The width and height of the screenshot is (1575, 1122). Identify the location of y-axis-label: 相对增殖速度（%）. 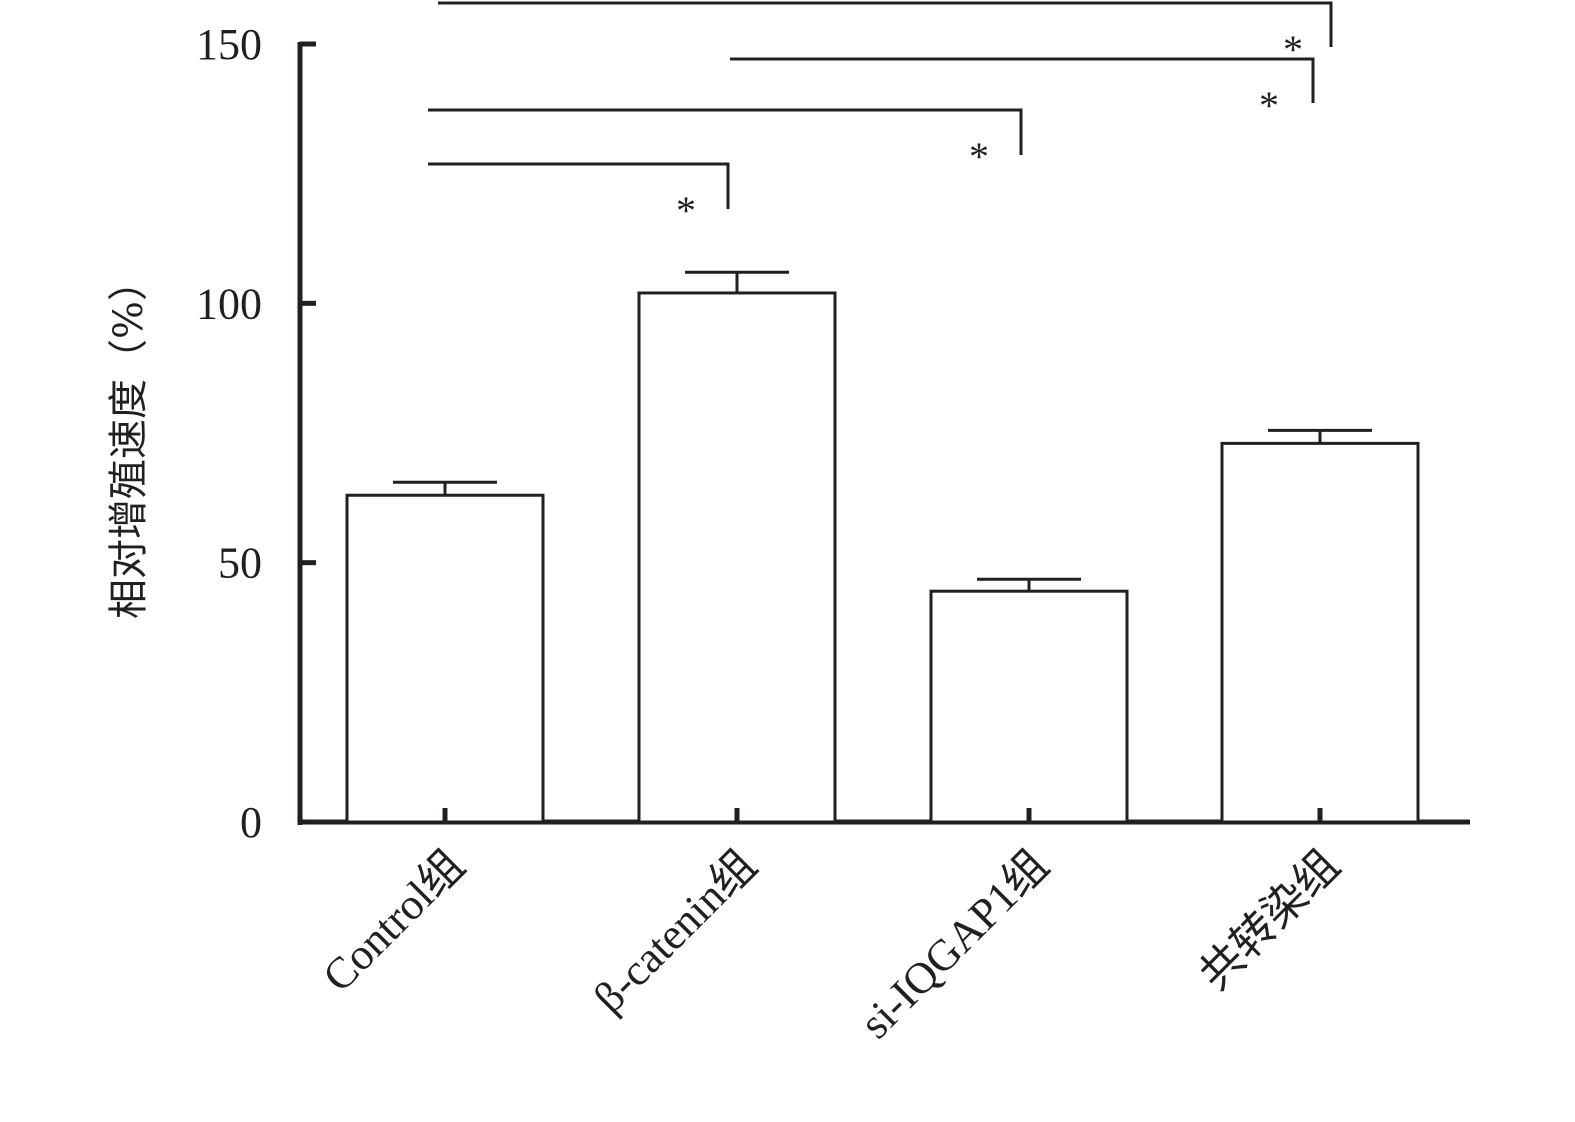
(129, 440).